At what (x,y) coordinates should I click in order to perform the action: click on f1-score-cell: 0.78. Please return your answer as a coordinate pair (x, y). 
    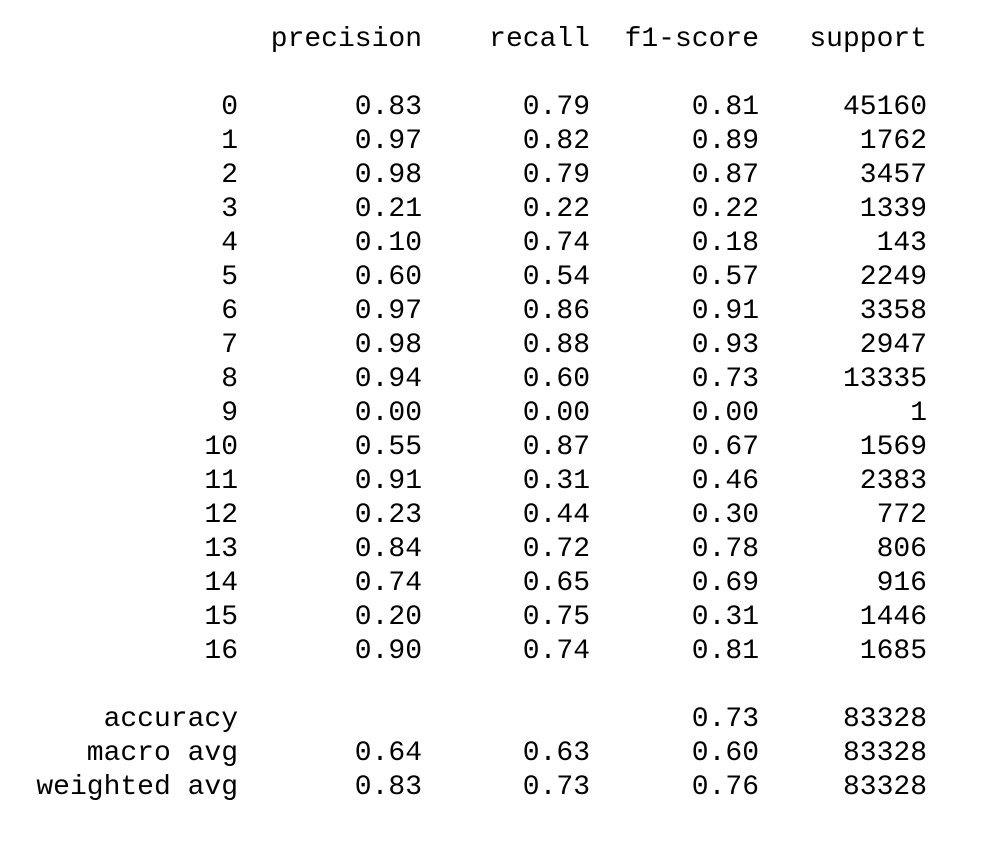
    Looking at the image, I should click on (725, 549).